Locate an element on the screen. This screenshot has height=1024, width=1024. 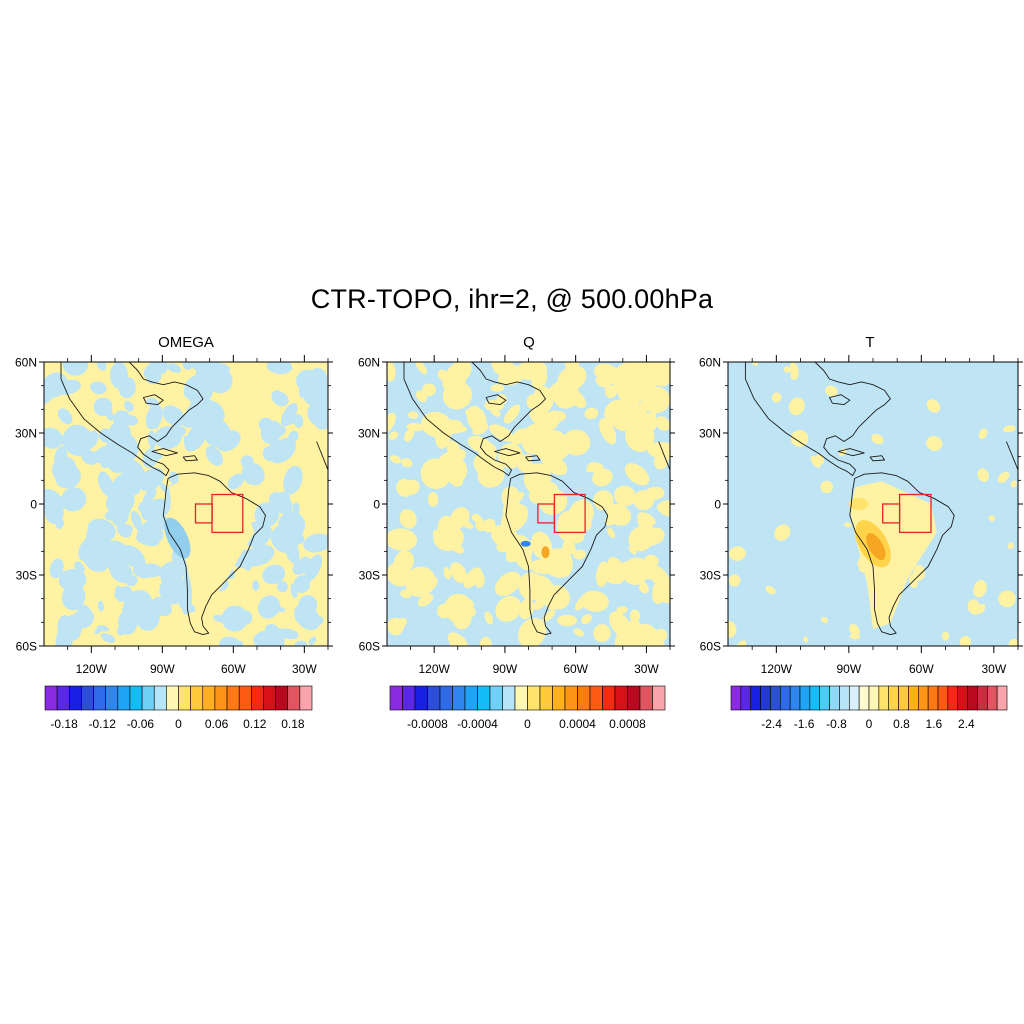
coastline-north-america is located at coordinates (132, 419).